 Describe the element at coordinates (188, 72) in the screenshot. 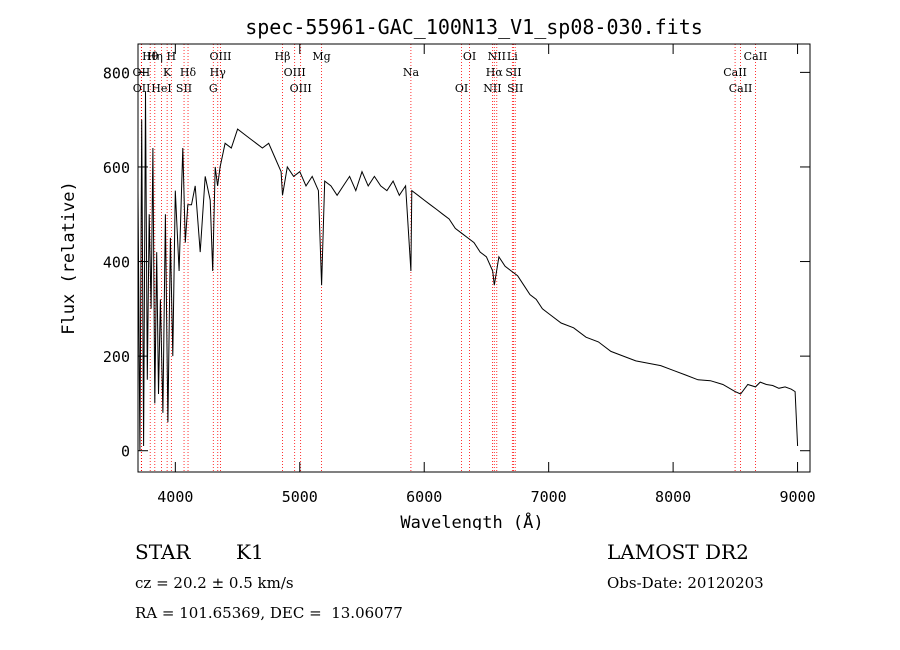

I see `spectral-line-label: Hδ` at that location.